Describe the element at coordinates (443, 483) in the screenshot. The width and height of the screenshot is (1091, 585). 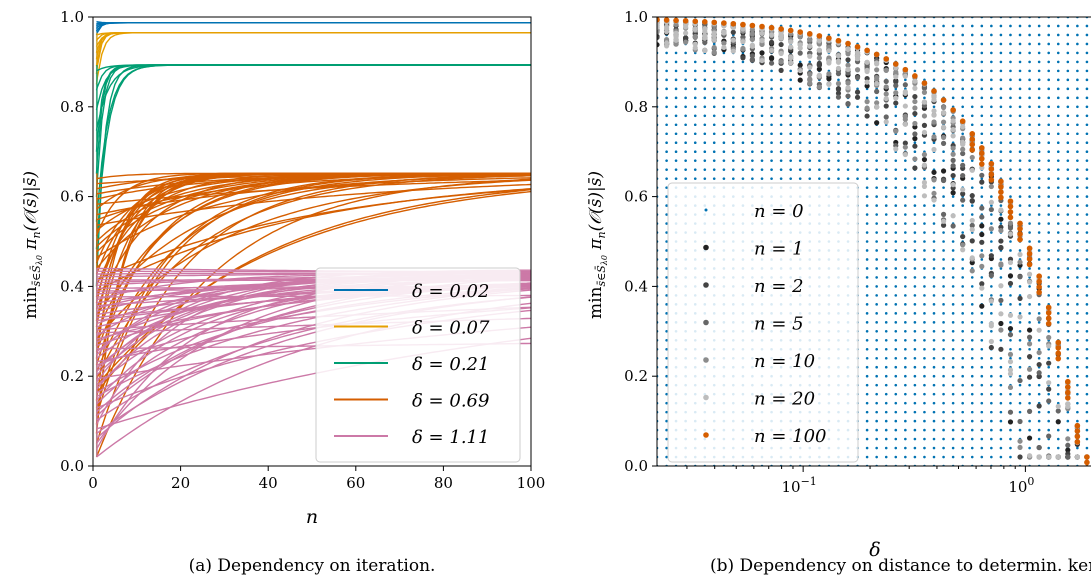
I see `x-tick-label: 80` at that location.